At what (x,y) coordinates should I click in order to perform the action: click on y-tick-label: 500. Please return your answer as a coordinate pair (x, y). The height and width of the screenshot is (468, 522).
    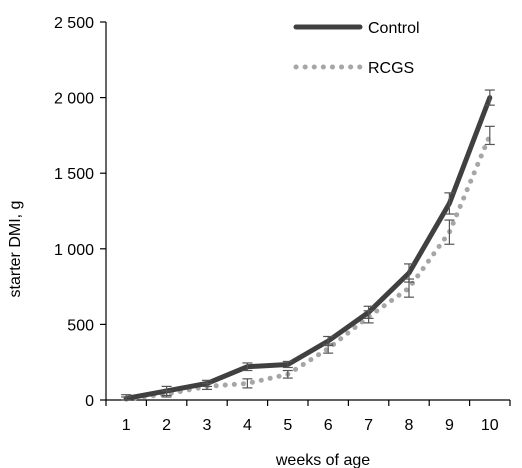
    Looking at the image, I should click on (80, 325).